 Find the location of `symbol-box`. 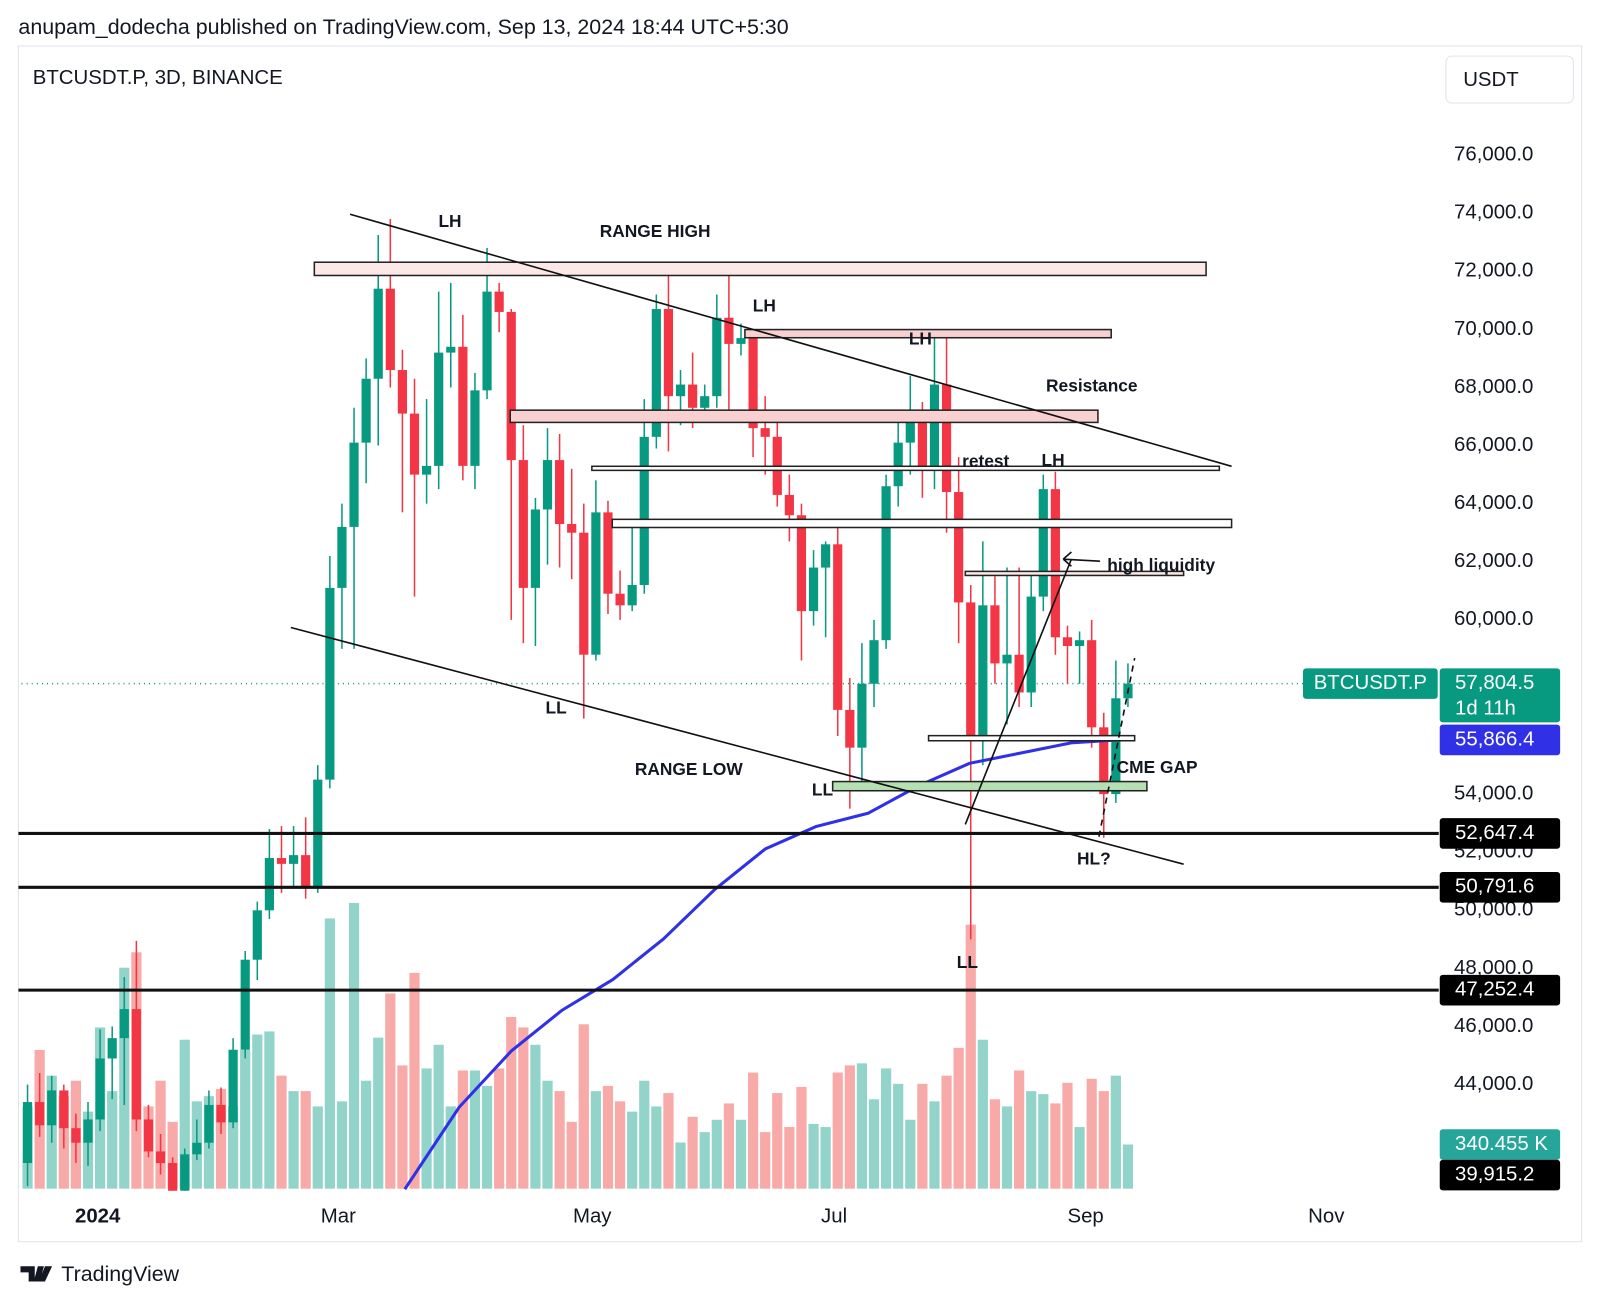

symbol-box is located at coordinates (1370, 683).